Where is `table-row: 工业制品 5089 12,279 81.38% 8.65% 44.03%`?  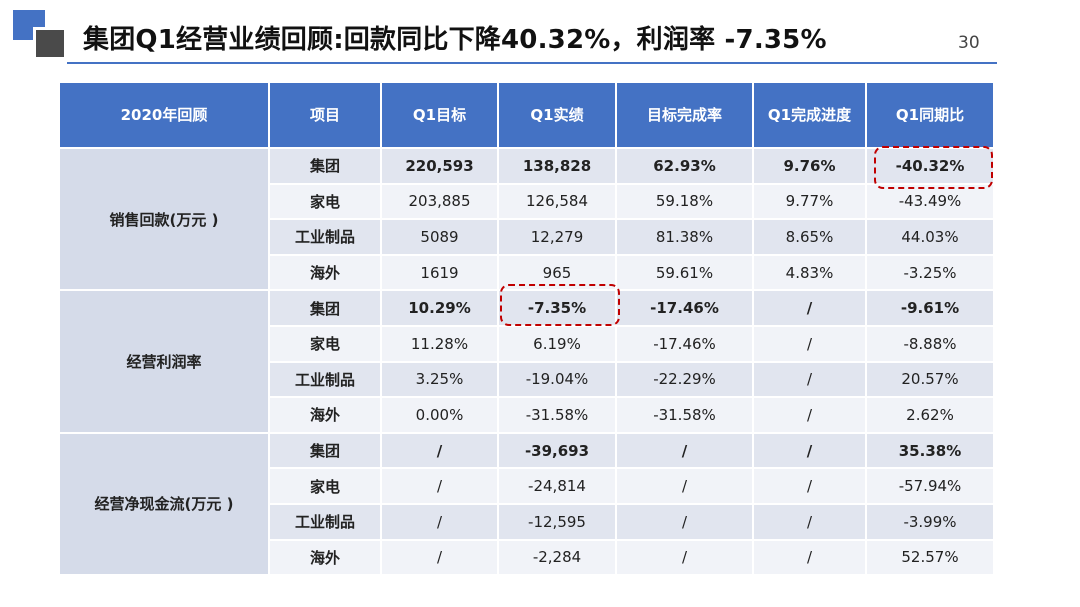 table-row: 工业制品 5089 12,279 81.38% 8.65% 44.03% is located at coordinates (527, 237).